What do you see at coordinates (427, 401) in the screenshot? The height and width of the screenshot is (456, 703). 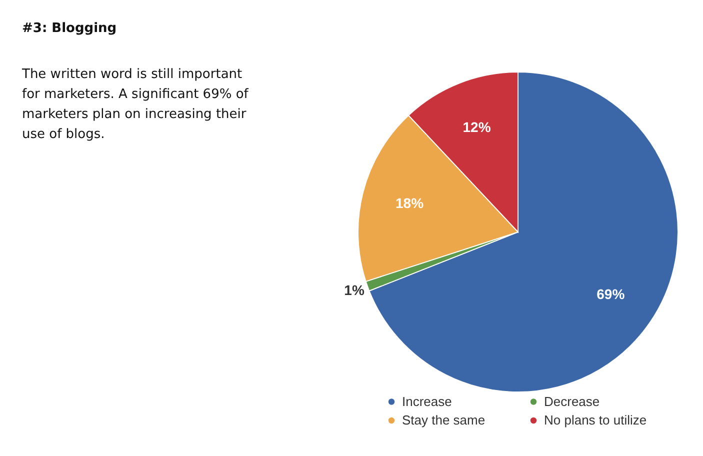 I see `legend-label: Increase` at bounding box center [427, 401].